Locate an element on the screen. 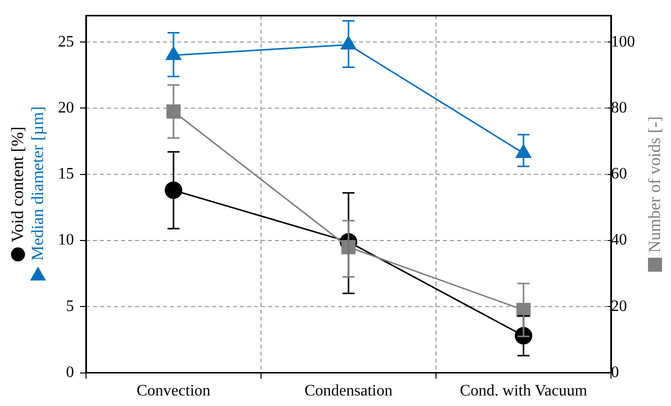 This screenshot has width=671, height=406. y-tick-label: 0 is located at coordinates (70, 373).